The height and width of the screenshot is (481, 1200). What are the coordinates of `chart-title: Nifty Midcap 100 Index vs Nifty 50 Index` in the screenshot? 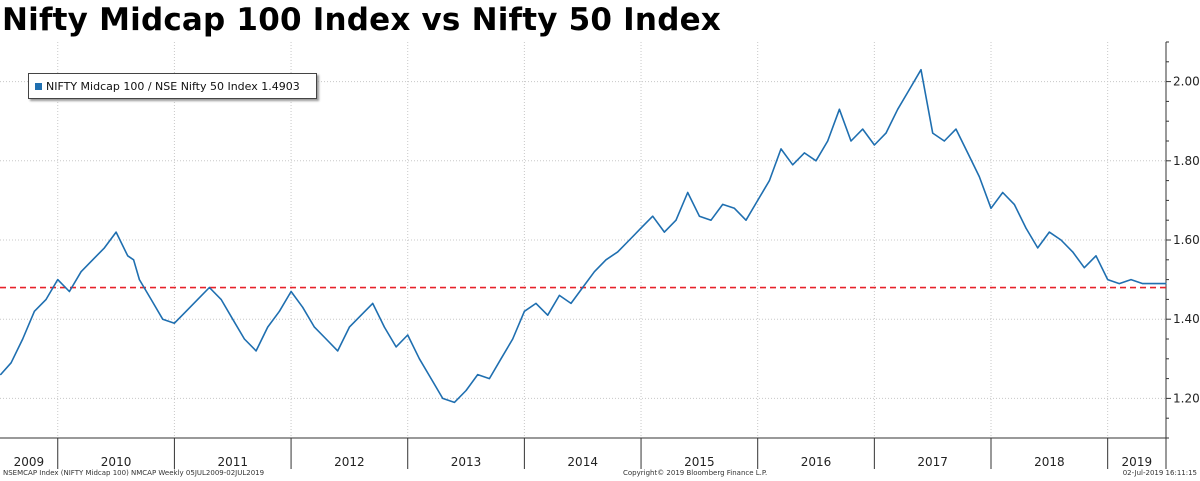 It's located at (362, 20).